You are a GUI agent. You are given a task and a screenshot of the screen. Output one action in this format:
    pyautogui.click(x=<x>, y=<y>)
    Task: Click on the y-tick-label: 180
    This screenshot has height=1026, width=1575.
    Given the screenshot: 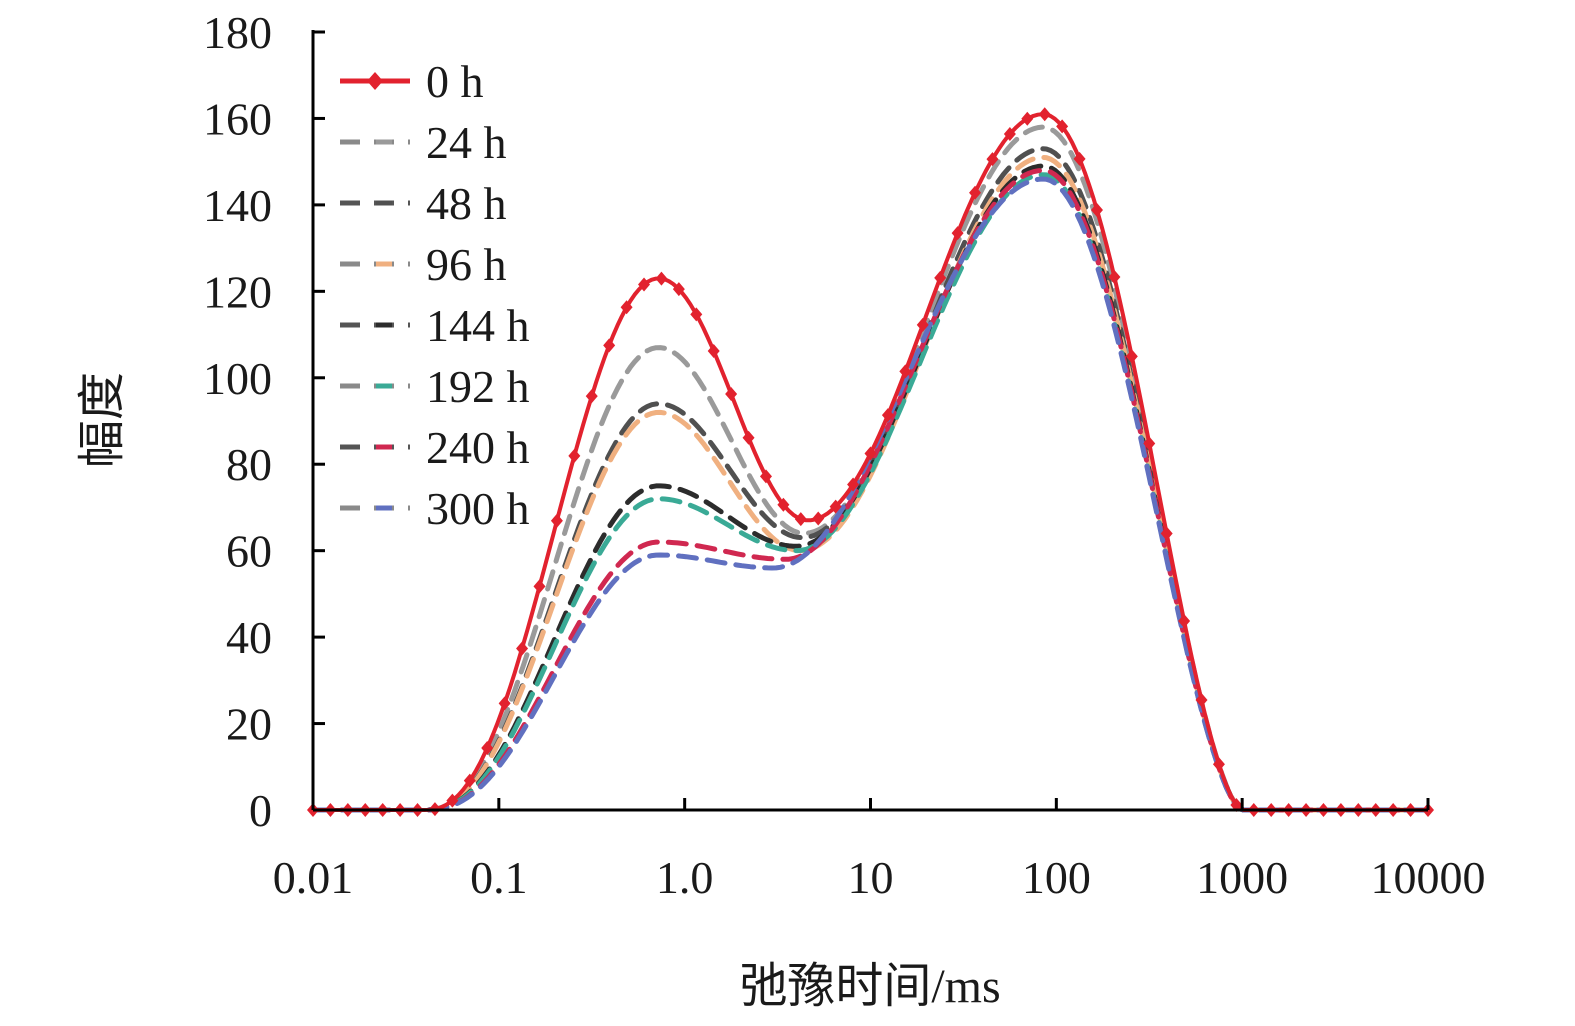 What is the action you would take?
    pyautogui.click(x=237, y=32)
    